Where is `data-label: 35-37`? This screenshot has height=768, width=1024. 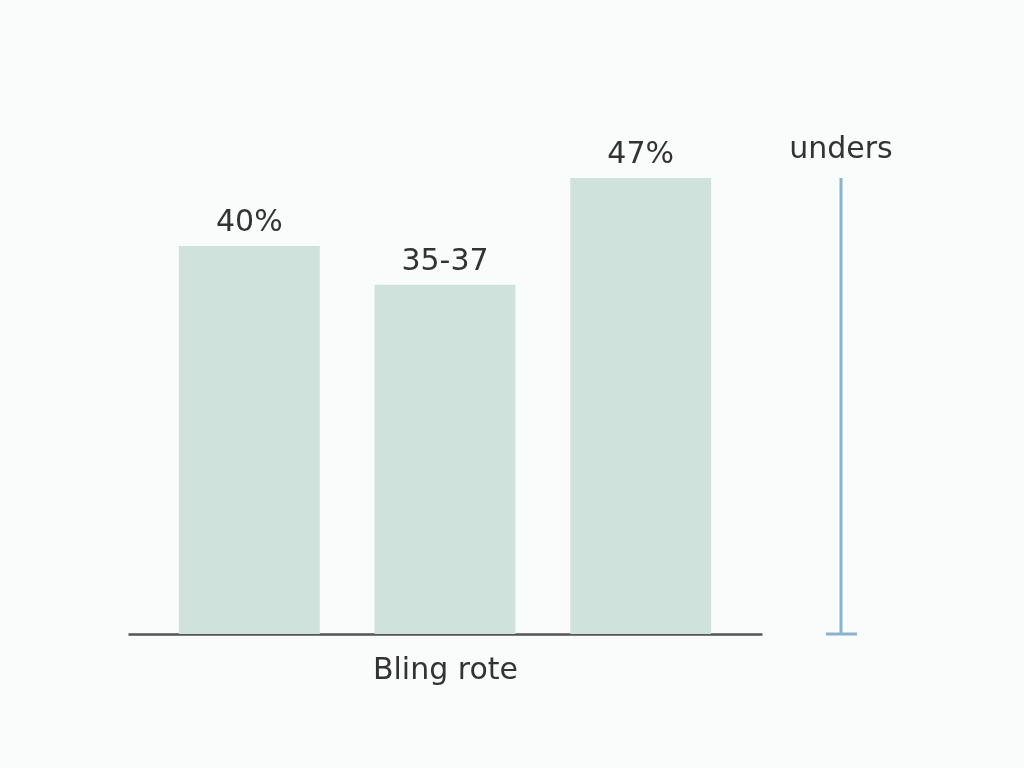
data-label: 35-37 is located at coordinates (445, 259).